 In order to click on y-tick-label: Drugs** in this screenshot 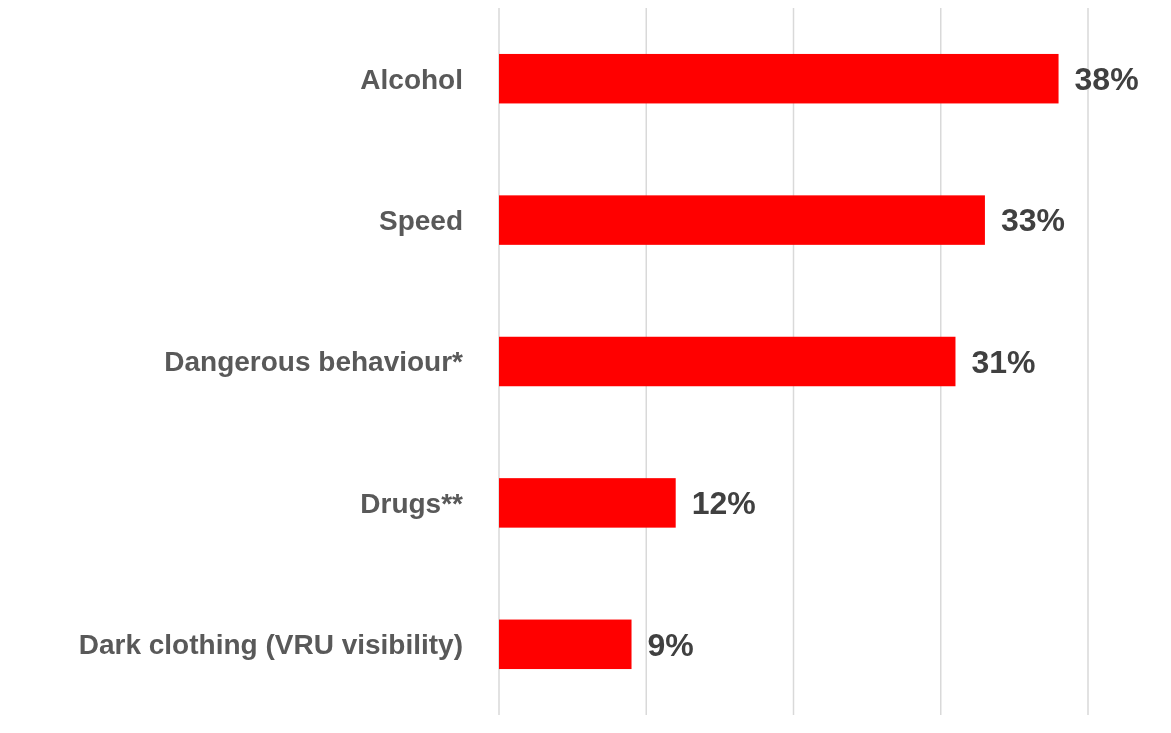, I will do `click(412, 503)`.